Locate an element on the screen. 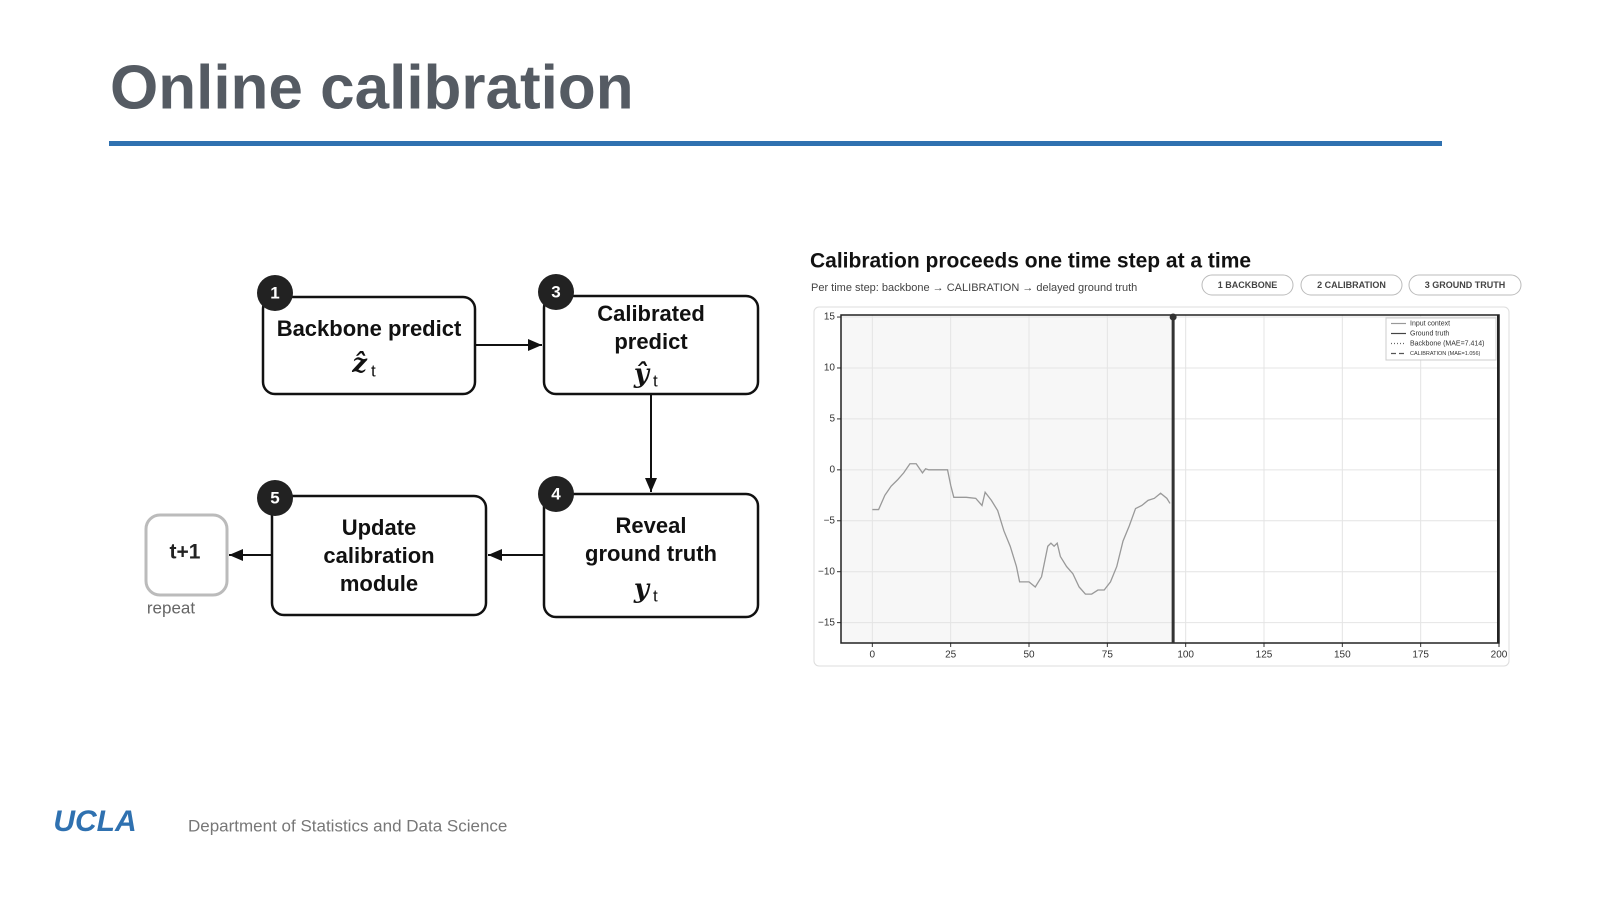  y-tick-label: 5 is located at coordinates (832, 419).